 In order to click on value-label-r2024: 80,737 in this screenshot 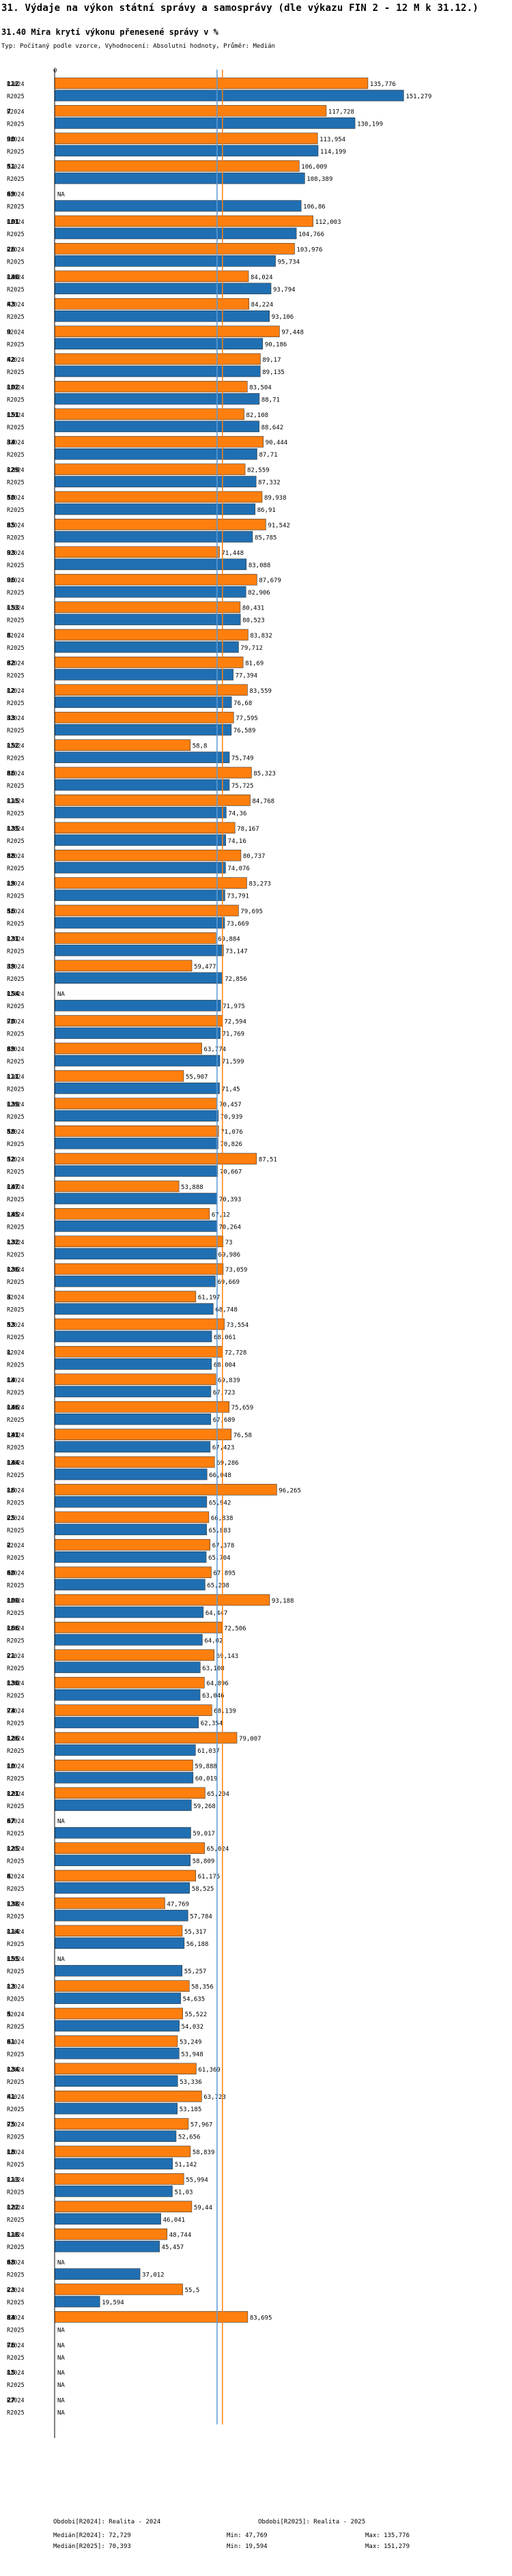, I will do `click(254, 856)`.